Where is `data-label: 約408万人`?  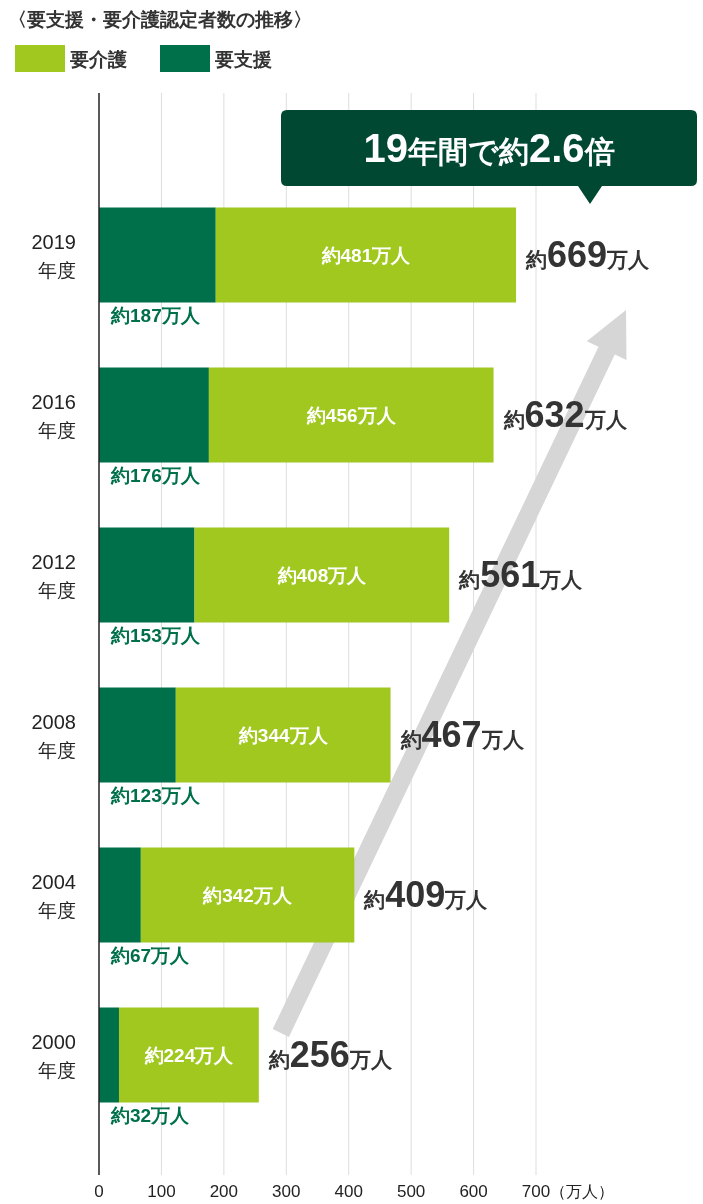 data-label: 約408万人 is located at coordinates (322, 575).